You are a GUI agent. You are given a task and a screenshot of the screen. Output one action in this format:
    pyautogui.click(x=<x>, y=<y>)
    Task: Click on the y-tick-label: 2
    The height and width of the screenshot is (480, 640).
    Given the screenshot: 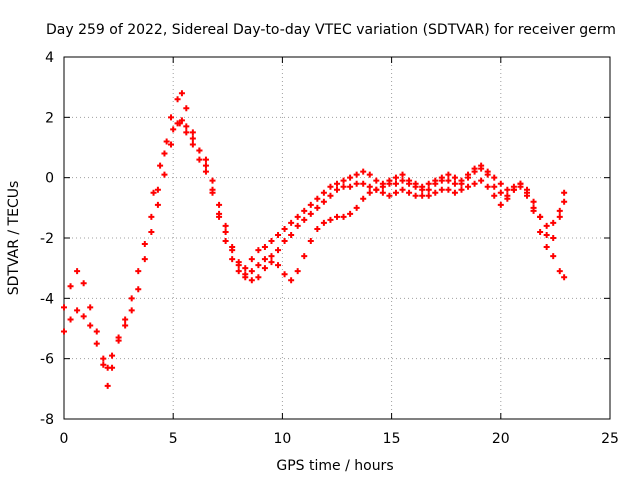 What is the action you would take?
    pyautogui.click(x=49, y=118)
    